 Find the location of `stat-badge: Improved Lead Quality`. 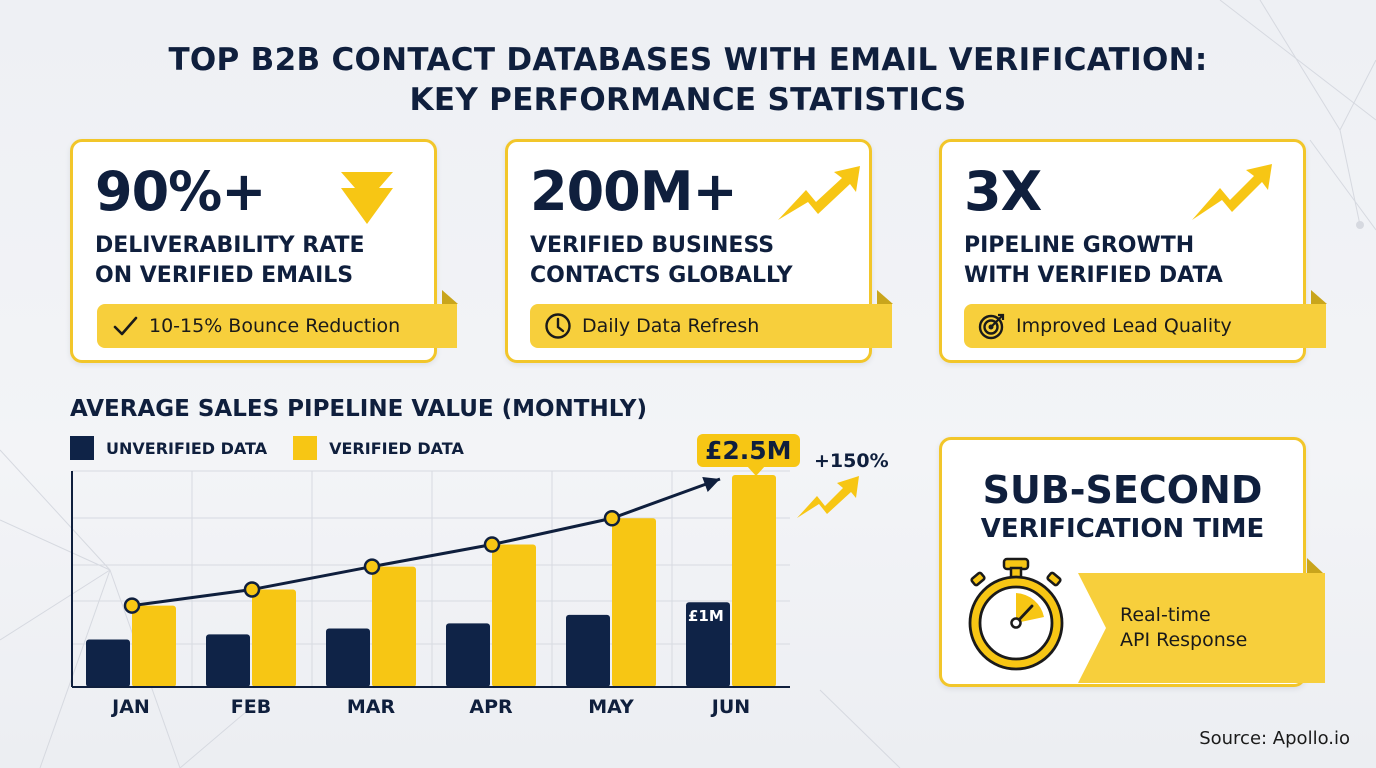

stat-badge: Improved Lead Quality is located at coordinates (1145, 319).